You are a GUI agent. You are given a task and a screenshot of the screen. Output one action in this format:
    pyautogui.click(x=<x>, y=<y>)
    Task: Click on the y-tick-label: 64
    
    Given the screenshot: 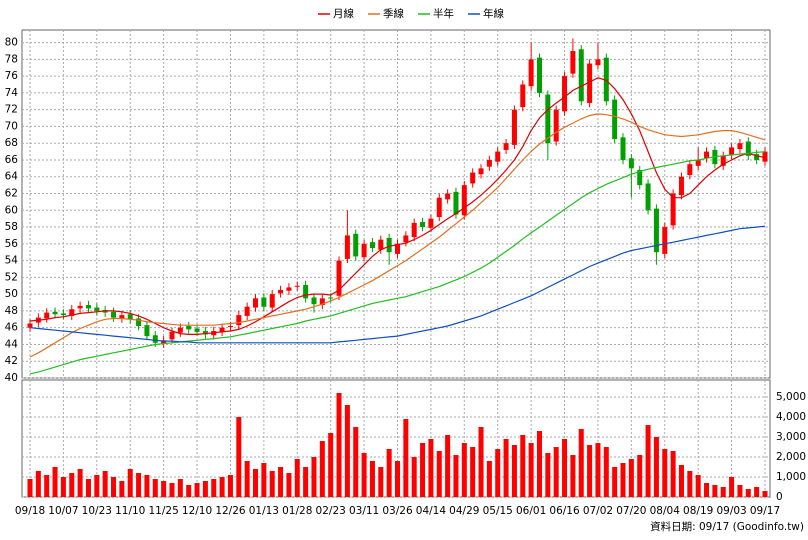 What is the action you would take?
    pyautogui.click(x=12, y=177)
    